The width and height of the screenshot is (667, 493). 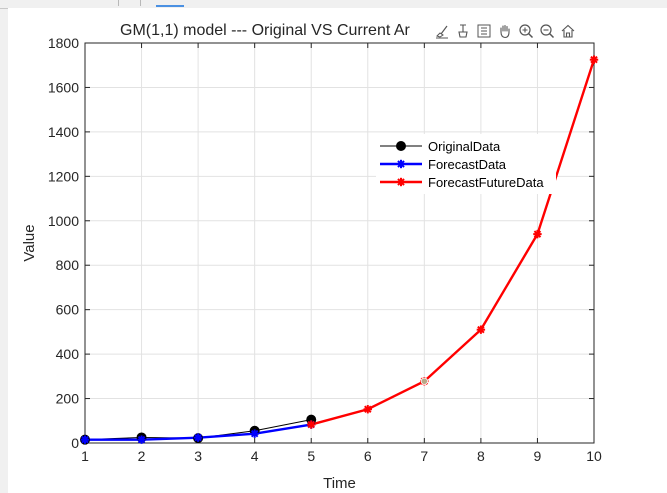 What do you see at coordinates (170, 3) in the screenshot?
I see `active-tab-indicator` at bounding box center [170, 3].